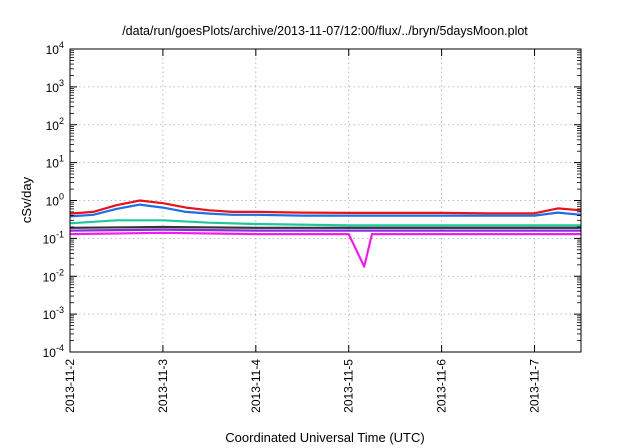 The width and height of the screenshot is (640, 448). What do you see at coordinates (70, 386) in the screenshot?
I see `x-tick-label: 2013-11-2` at bounding box center [70, 386].